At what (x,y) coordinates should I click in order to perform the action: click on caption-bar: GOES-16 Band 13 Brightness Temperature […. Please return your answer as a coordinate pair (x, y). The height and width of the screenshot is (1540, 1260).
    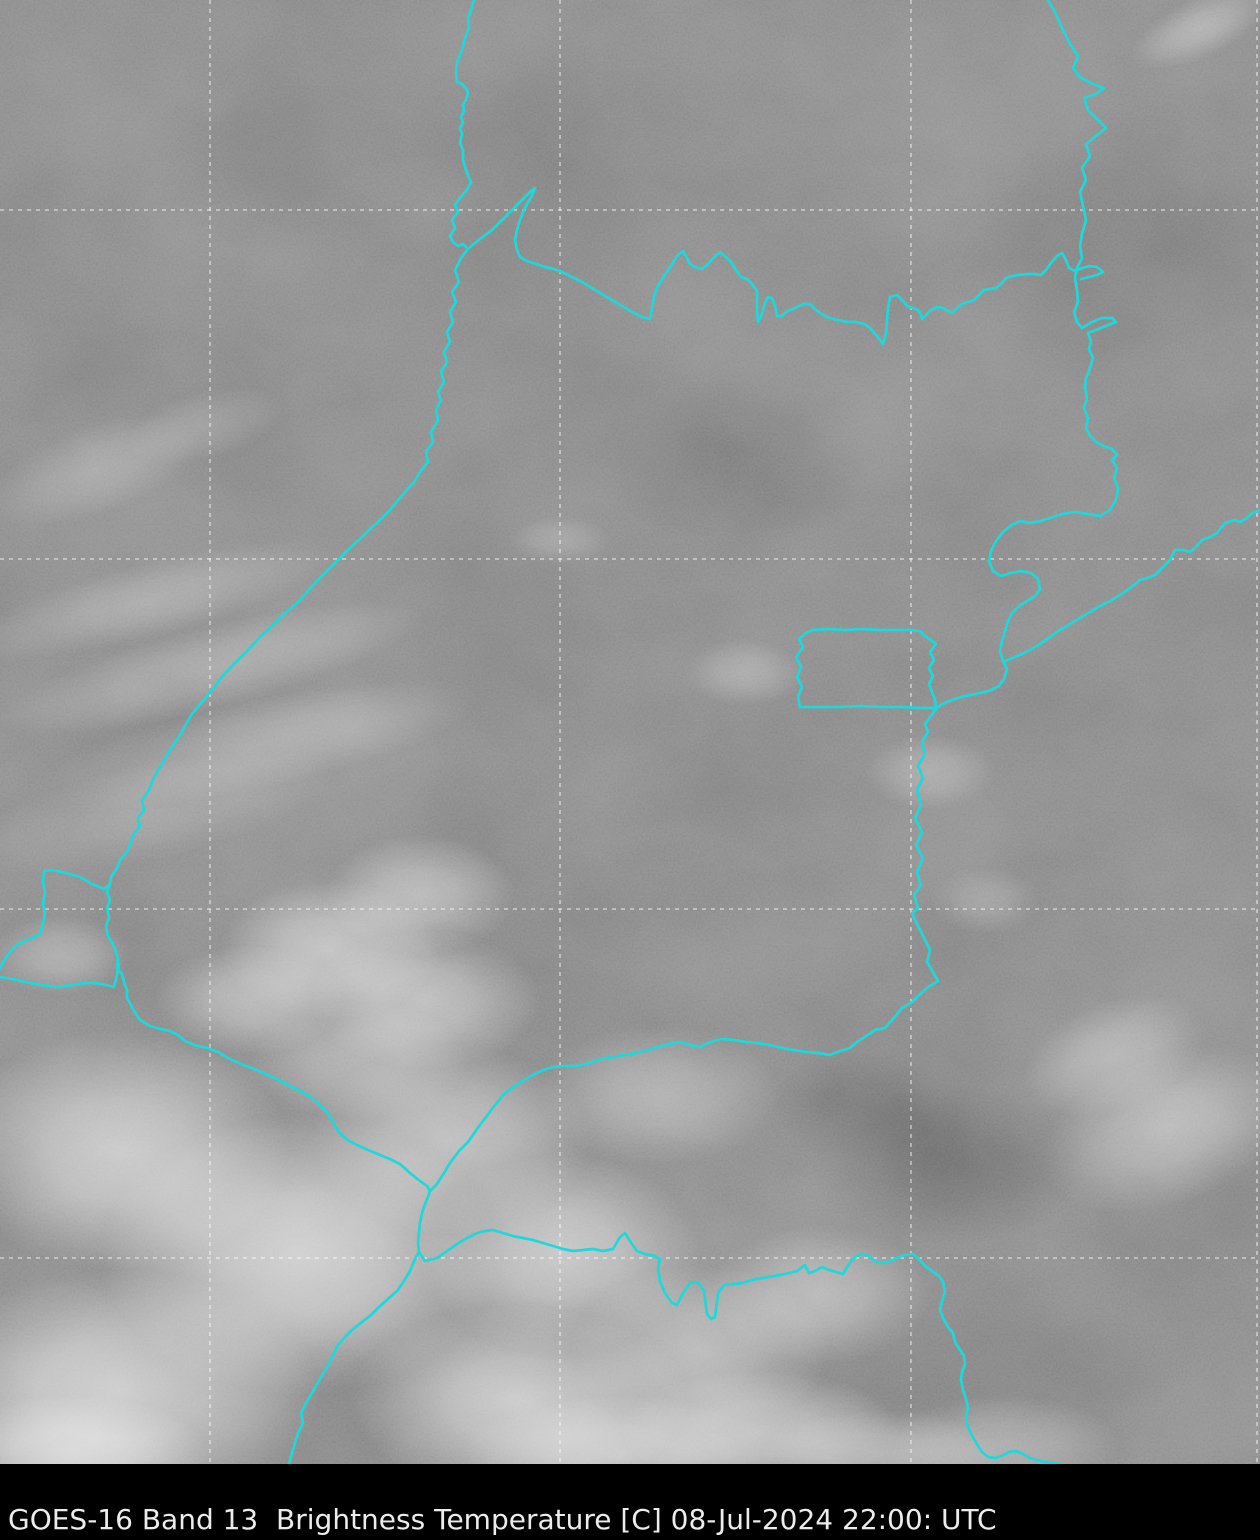
    Looking at the image, I should click on (630, 1502).